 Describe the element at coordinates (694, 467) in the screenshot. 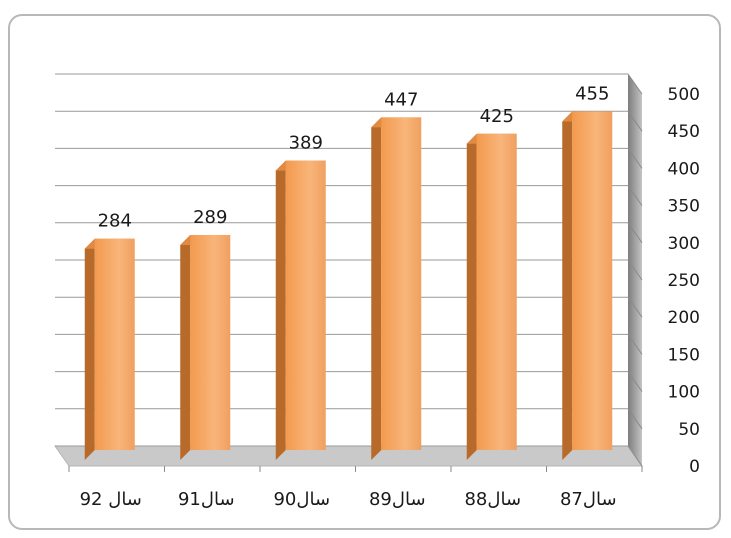

I see `y-tick-label: 0` at that location.